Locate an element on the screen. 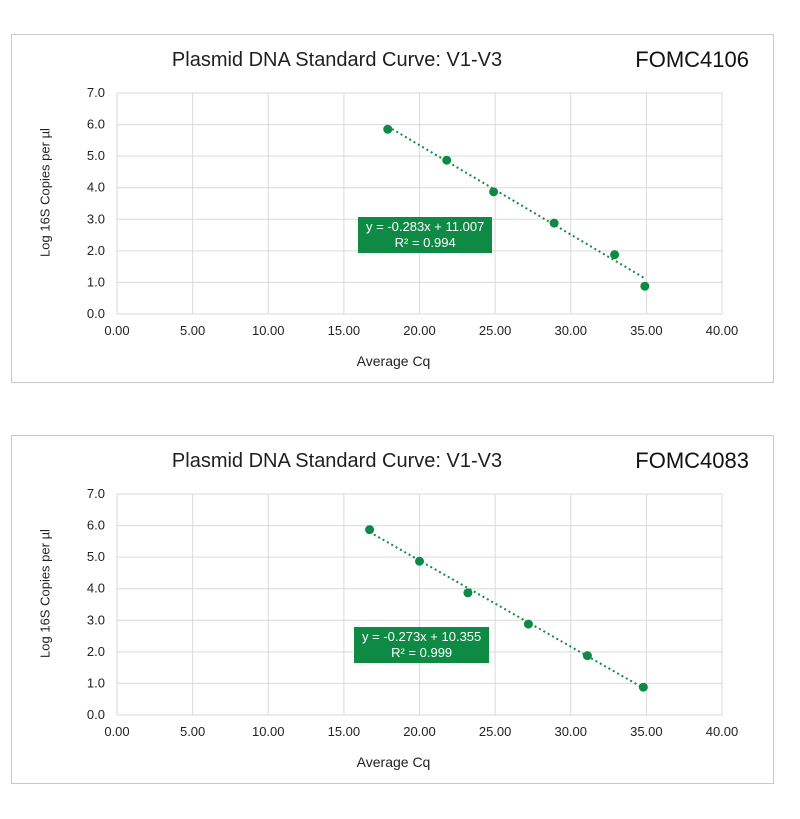 Image resolution: width=800 pixels, height=819 pixels. r-squared: R² = 0.994 is located at coordinates (425, 242).